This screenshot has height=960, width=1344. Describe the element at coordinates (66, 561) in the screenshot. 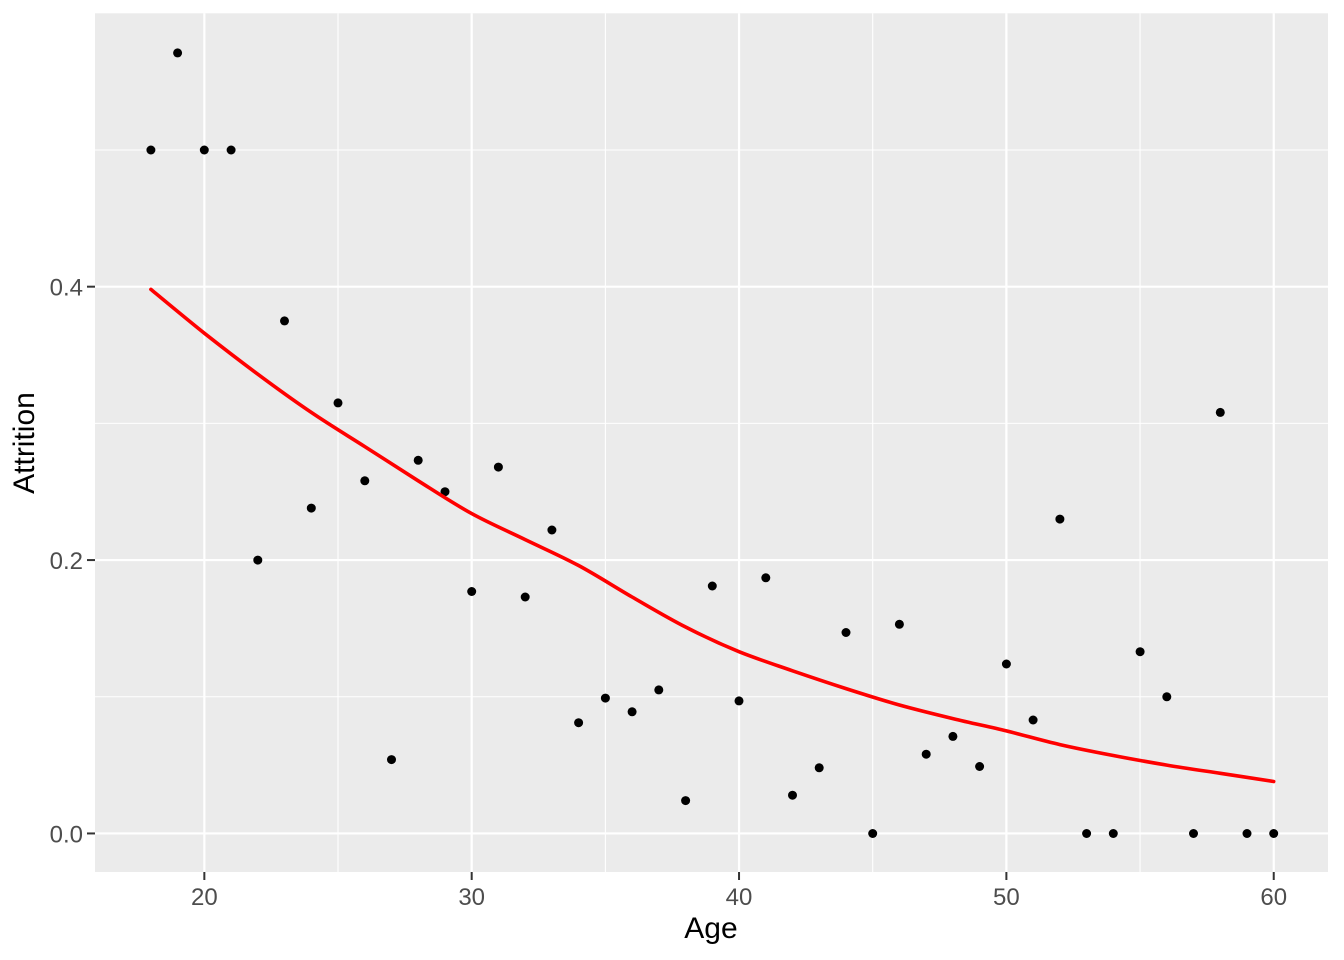

I see `y-tick-label: 0.2` at that location.